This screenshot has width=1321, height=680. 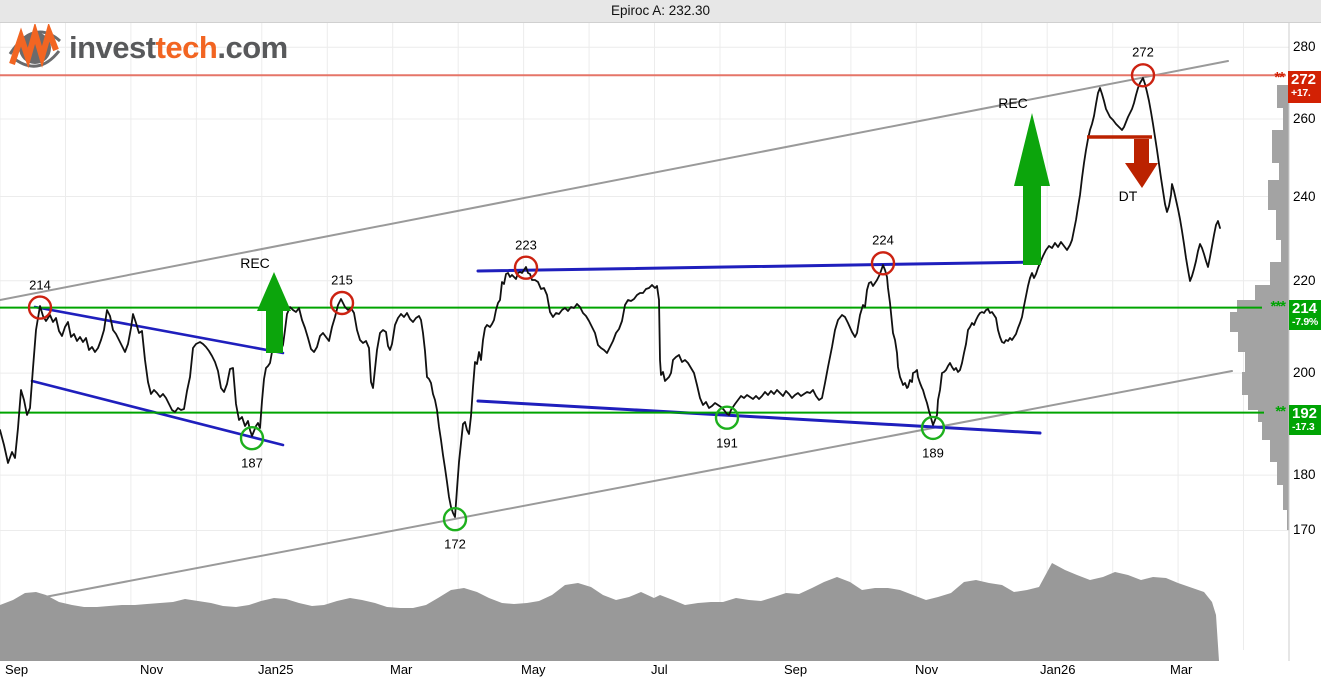 I want to click on badge-change: +17., so click(x=1301, y=93).